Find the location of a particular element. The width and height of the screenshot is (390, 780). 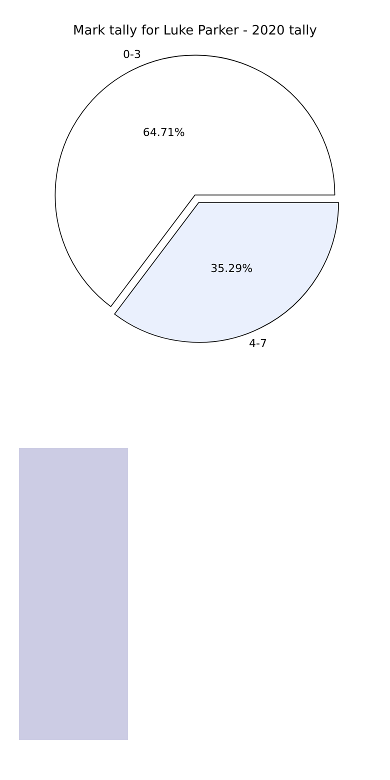

data-label: 64.71% is located at coordinates (163, 132).